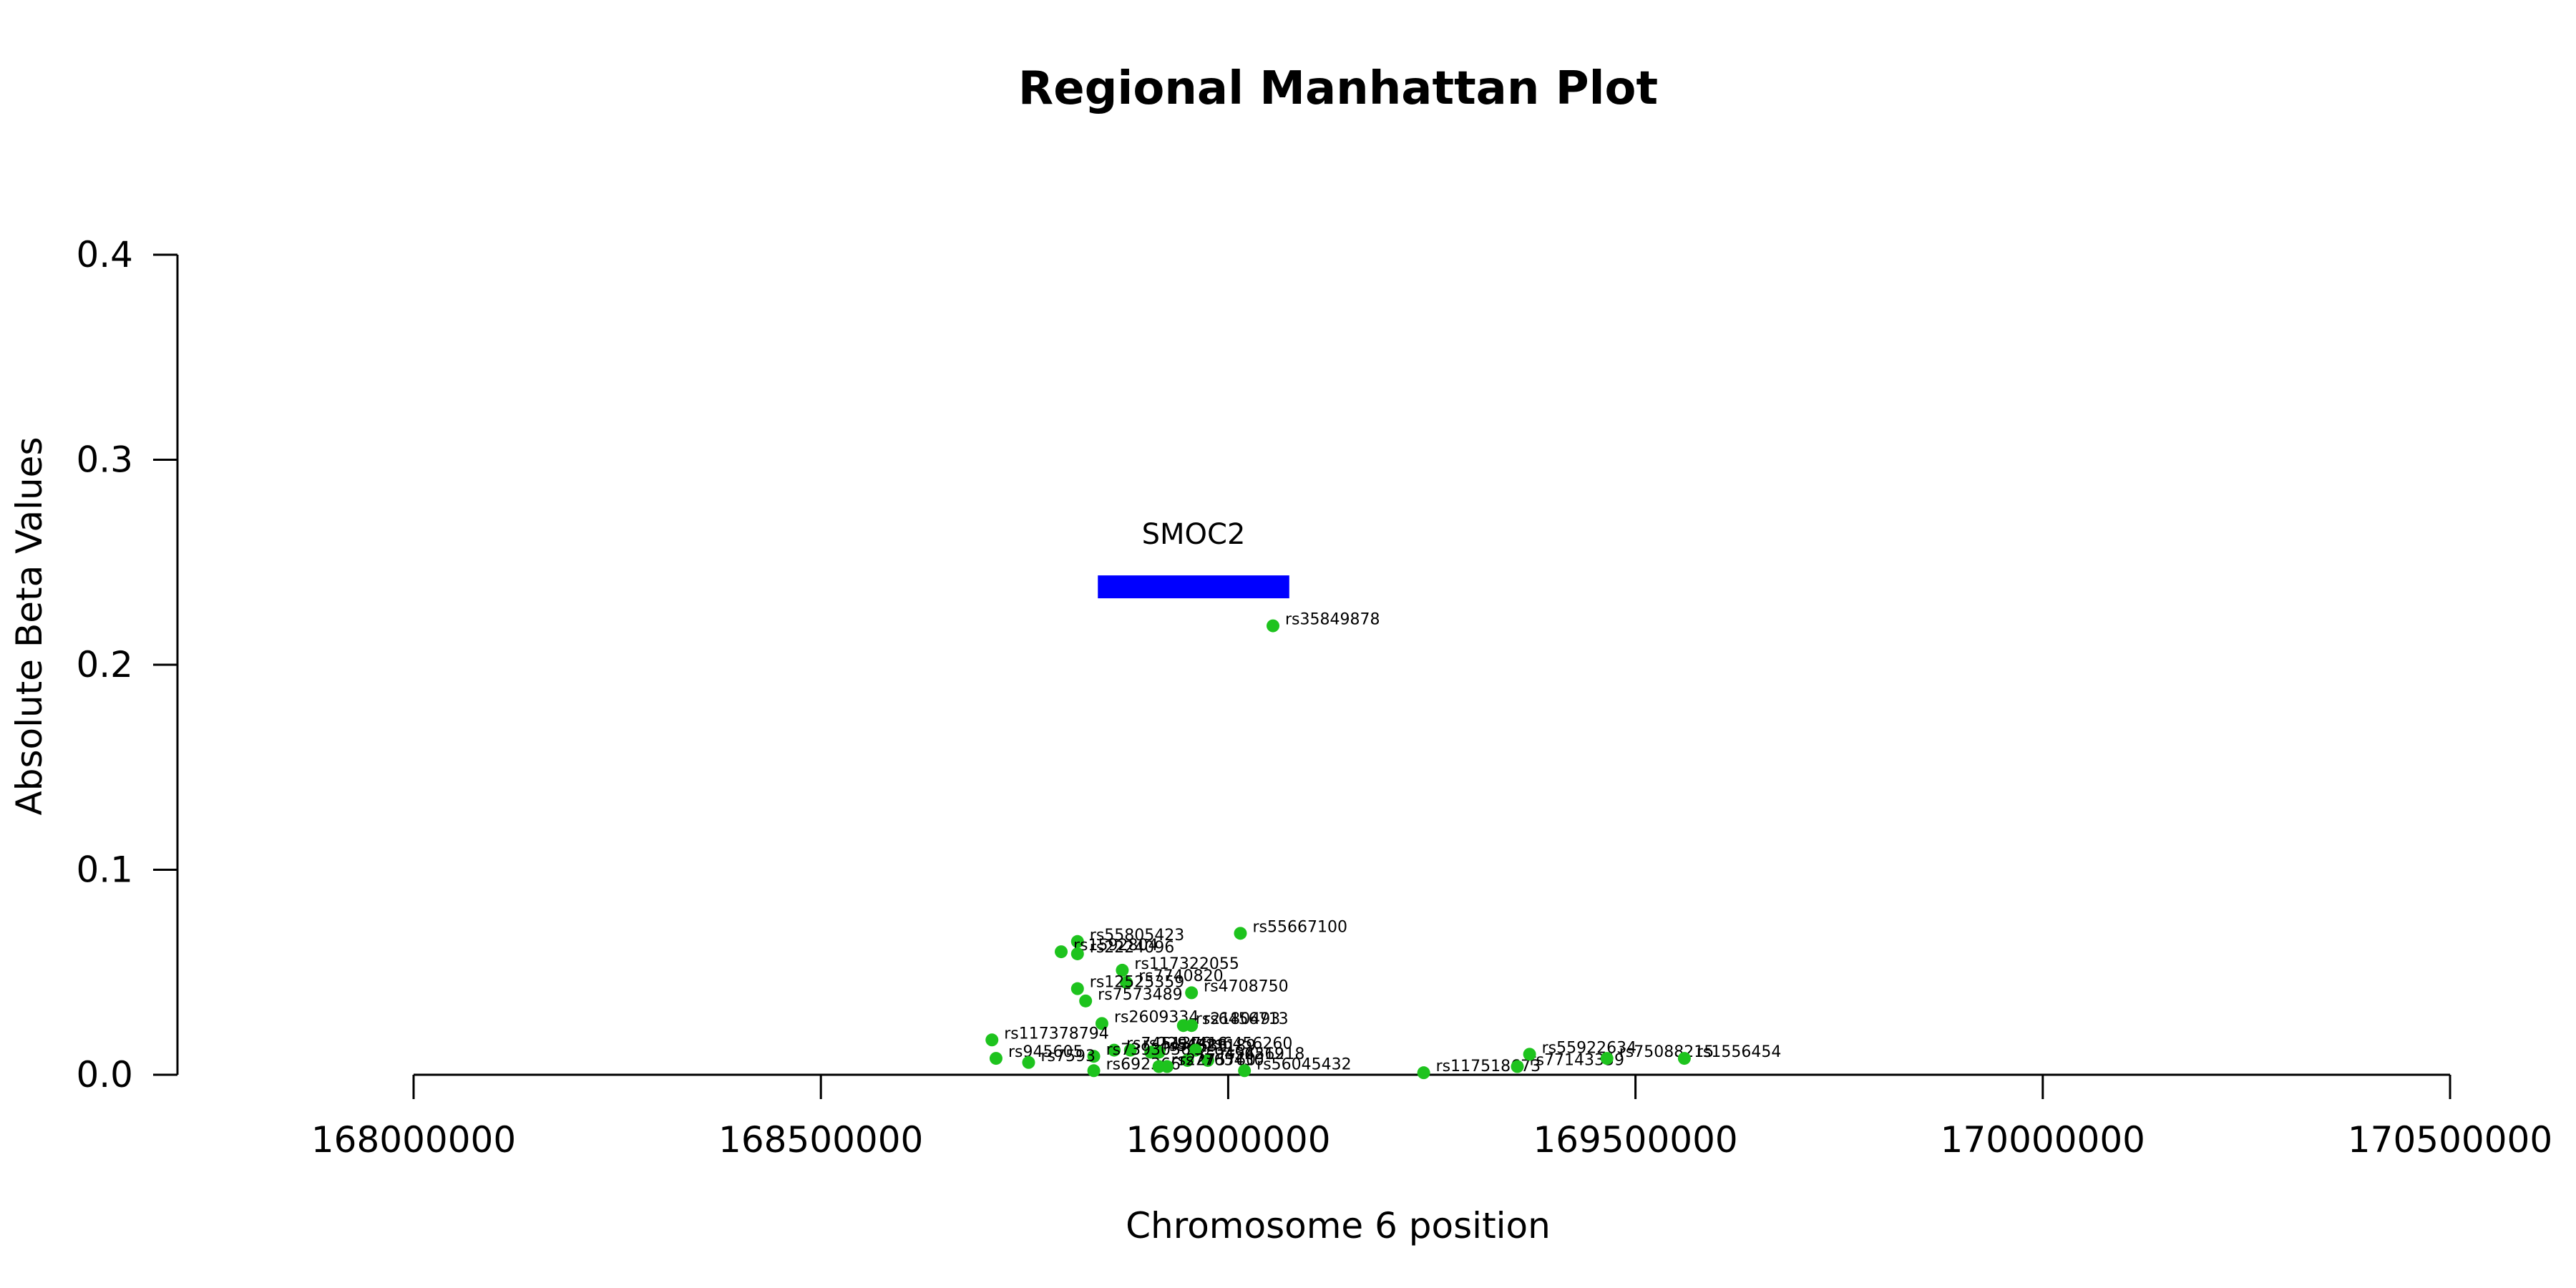 This screenshot has width=2576, height=1288. I want to click on snp-label: rs1556454, so click(1739, 1052).